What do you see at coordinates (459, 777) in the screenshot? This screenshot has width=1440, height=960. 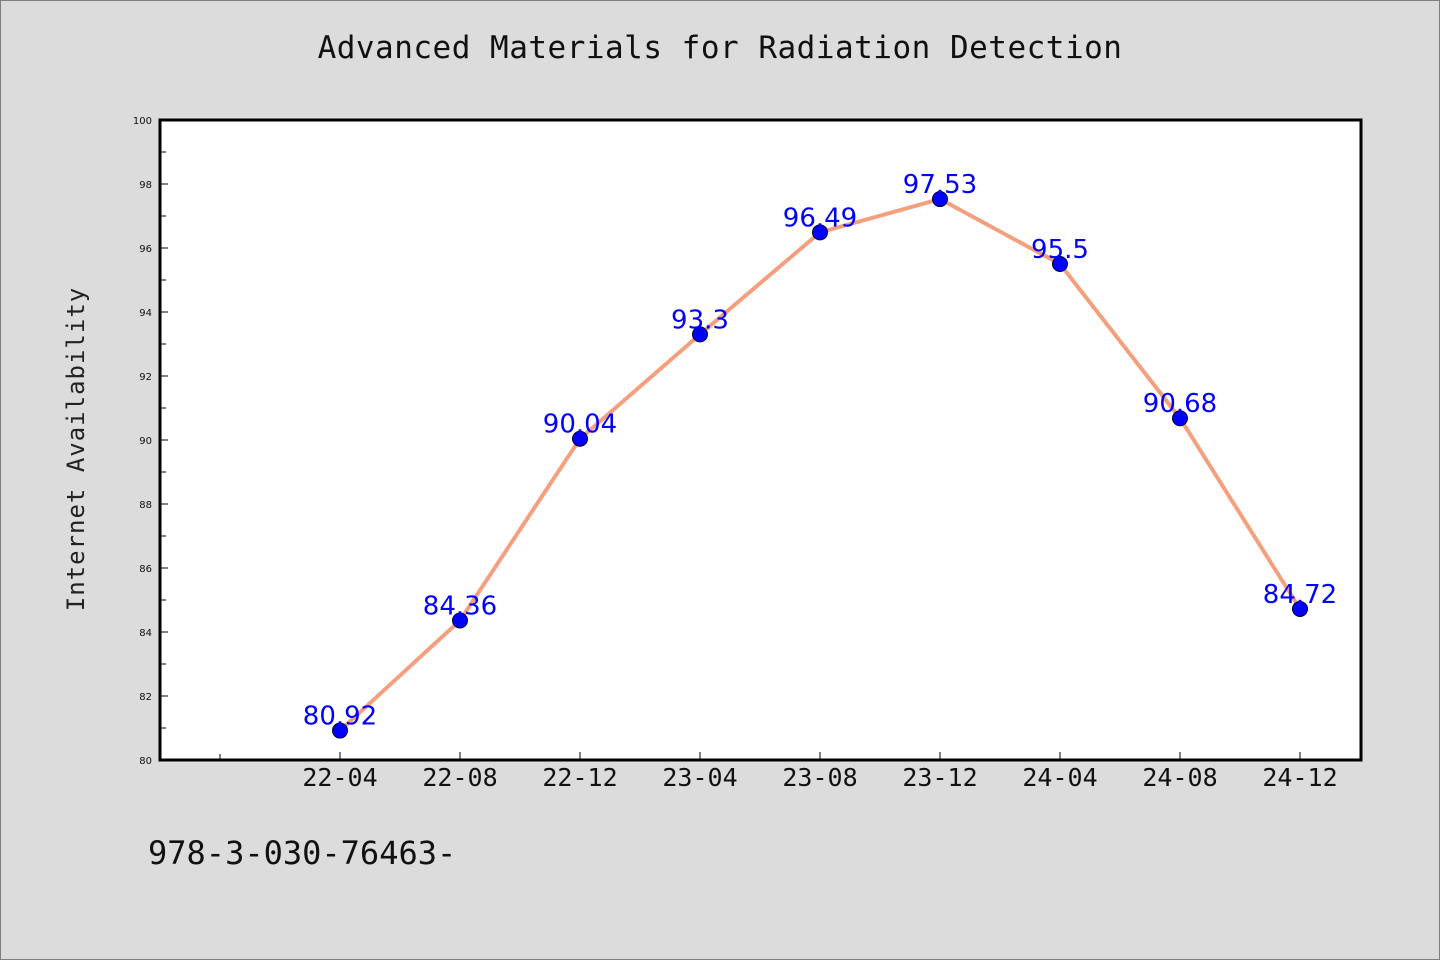 I see `x-tick-label: 22-08` at bounding box center [459, 777].